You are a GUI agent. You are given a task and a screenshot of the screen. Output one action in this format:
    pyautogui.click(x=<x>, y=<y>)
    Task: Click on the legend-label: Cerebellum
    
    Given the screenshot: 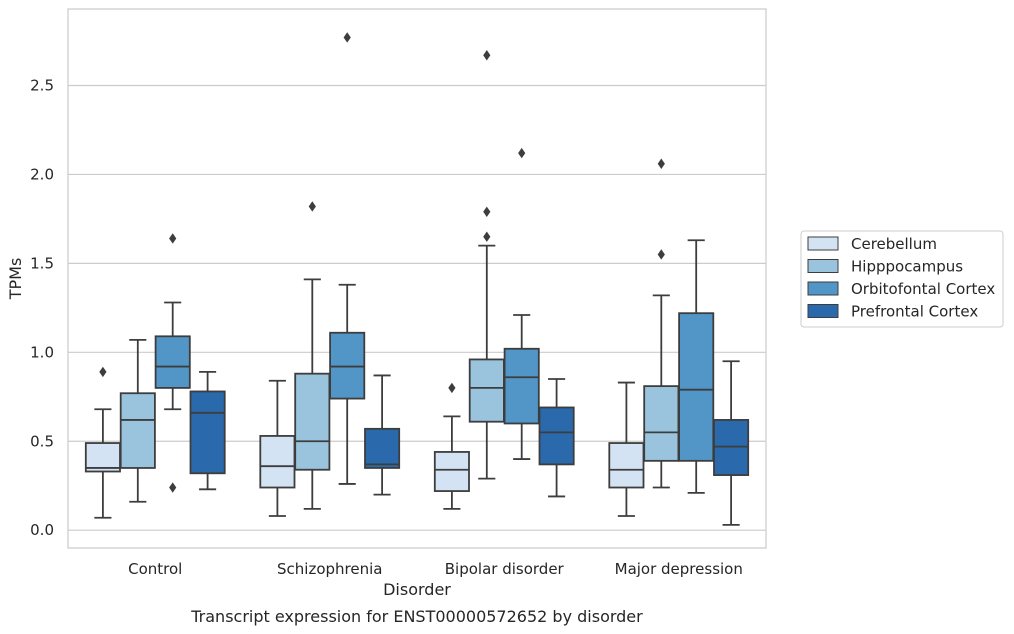 What is the action you would take?
    pyautogui.click(x=894, y=244)
    